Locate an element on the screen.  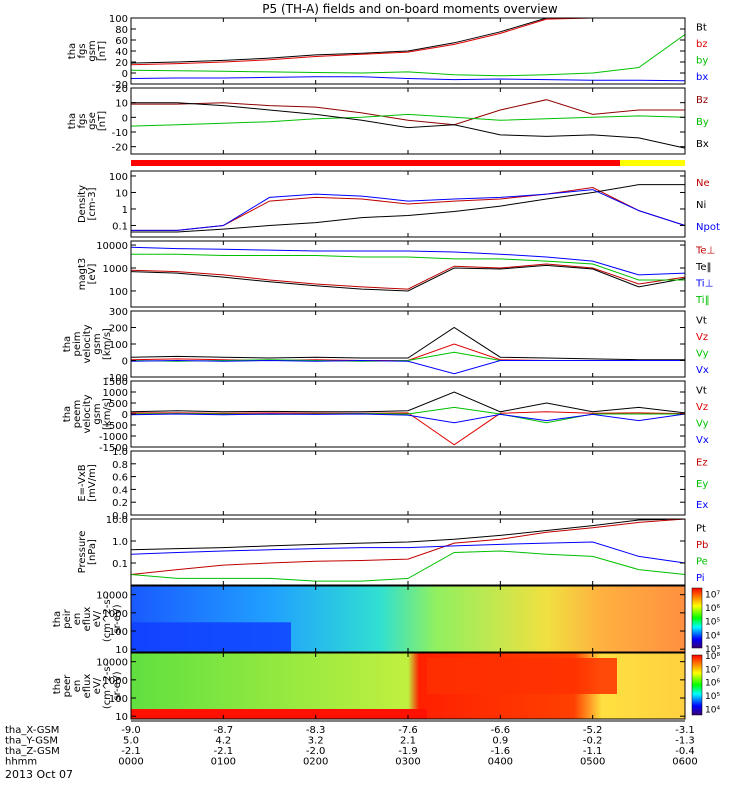
legend-Te⊥: Te⊥ is located at coordinates (705, 251).